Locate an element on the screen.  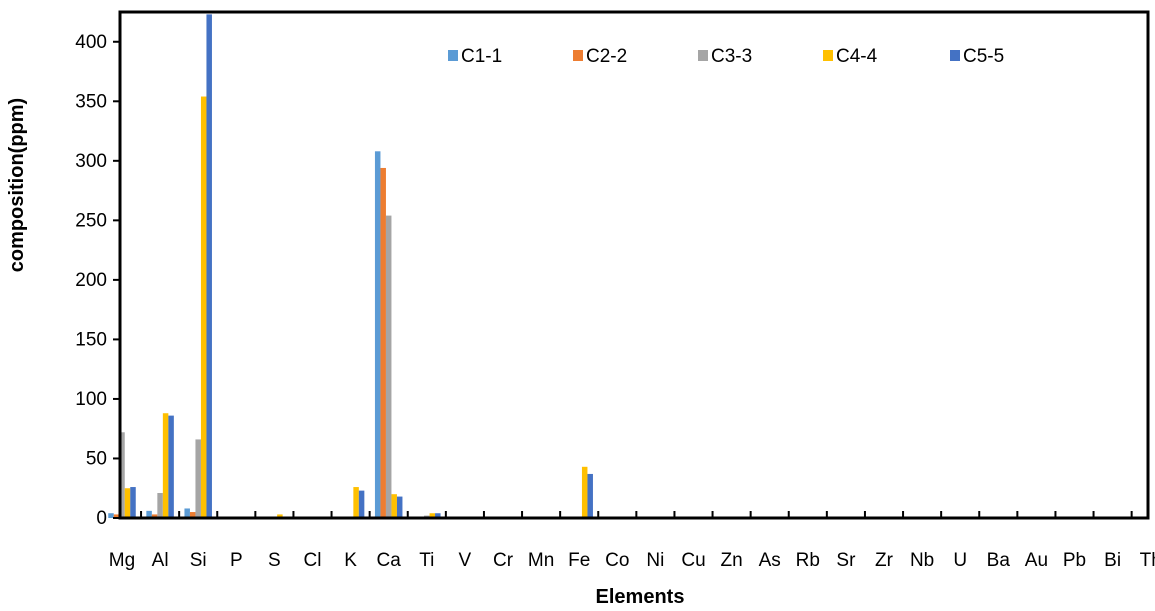
x-tick-label: U is located at coordinates (960, 560).